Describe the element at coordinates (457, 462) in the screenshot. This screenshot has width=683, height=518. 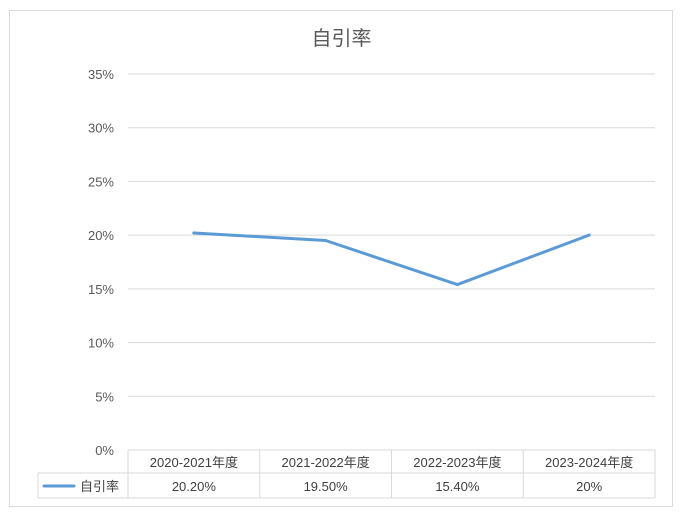
I see `x-category-label: 2022-2023年度` at that location.